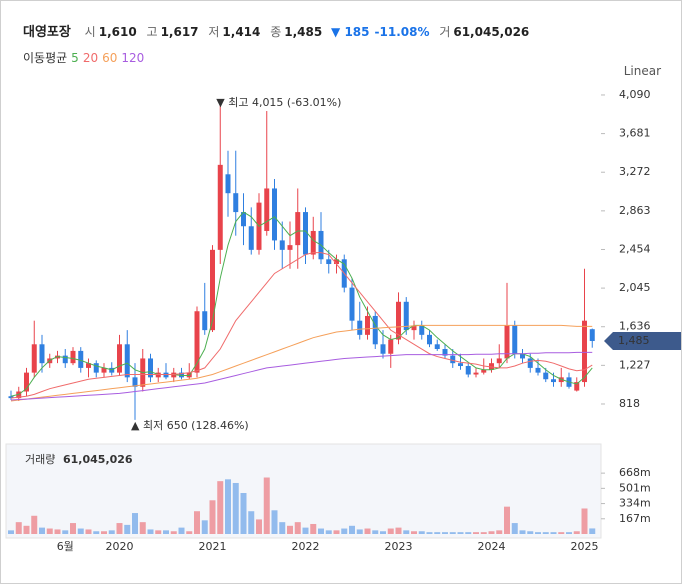  I want to click on x-tick-label: 2025, so click(585, 546).